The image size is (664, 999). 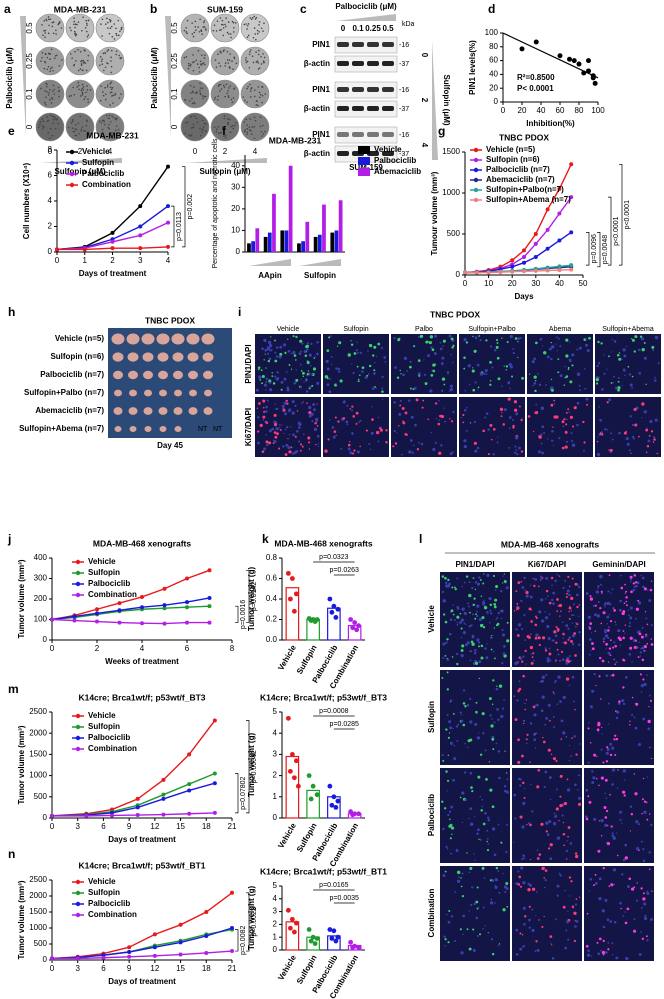 What do you see at coordinates (61, 428) in the screenshot?
I see `row-label: Sulfopin+Abema (n=7)` at bounding box center [61, 428].